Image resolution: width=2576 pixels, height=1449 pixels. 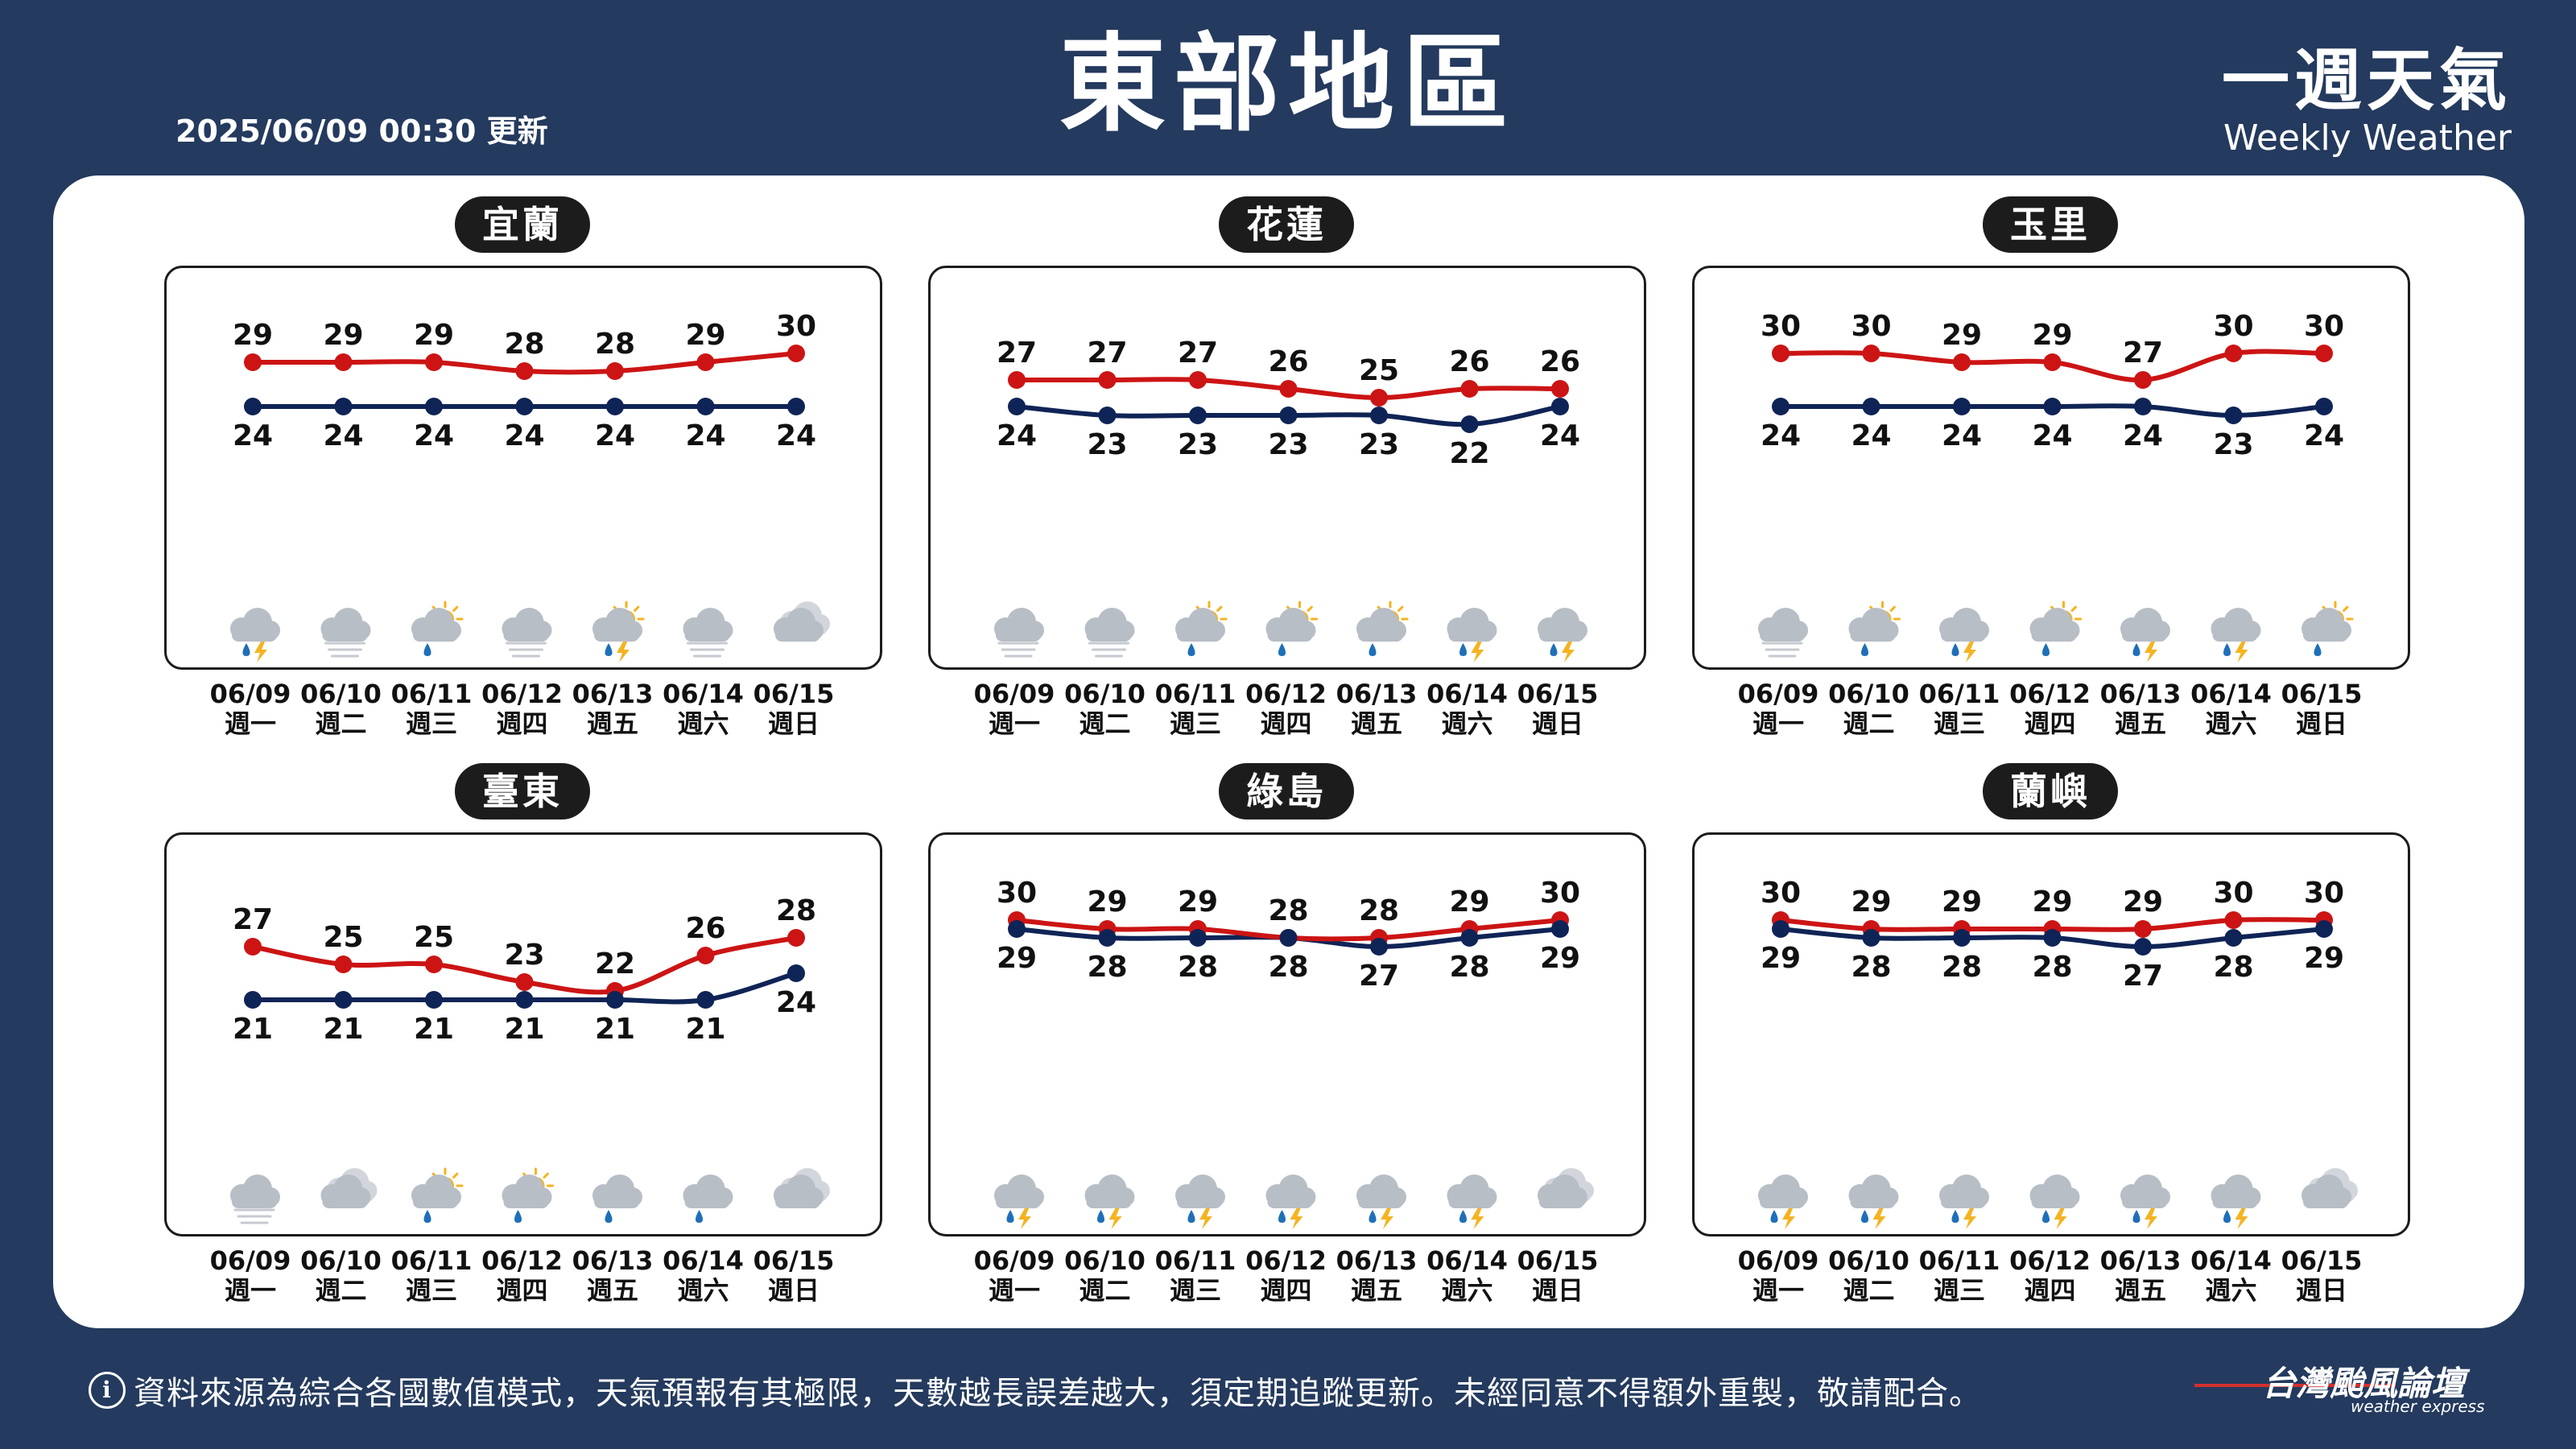 I want to click on high-temp-label: 25, so click(x=434, y=937).